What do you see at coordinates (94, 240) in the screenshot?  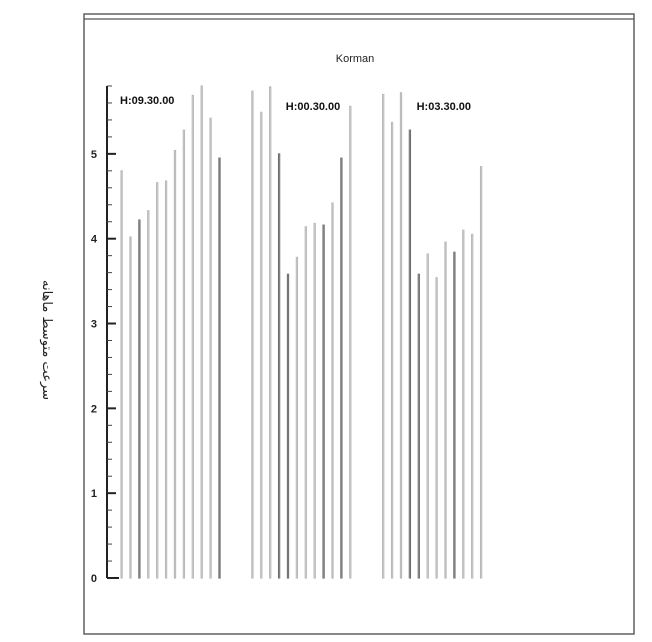 I see `y-tick-label: 4` at bounding box center [94, 240].